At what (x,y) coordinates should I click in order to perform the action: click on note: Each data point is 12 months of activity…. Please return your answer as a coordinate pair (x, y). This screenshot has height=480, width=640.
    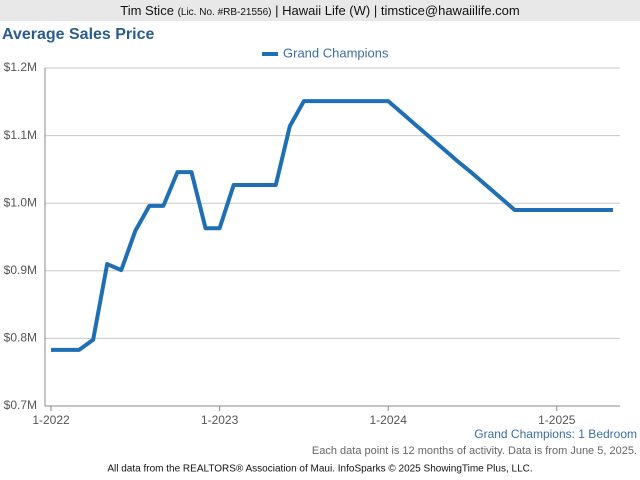
    Looking at the image, I should click on (474, 451).